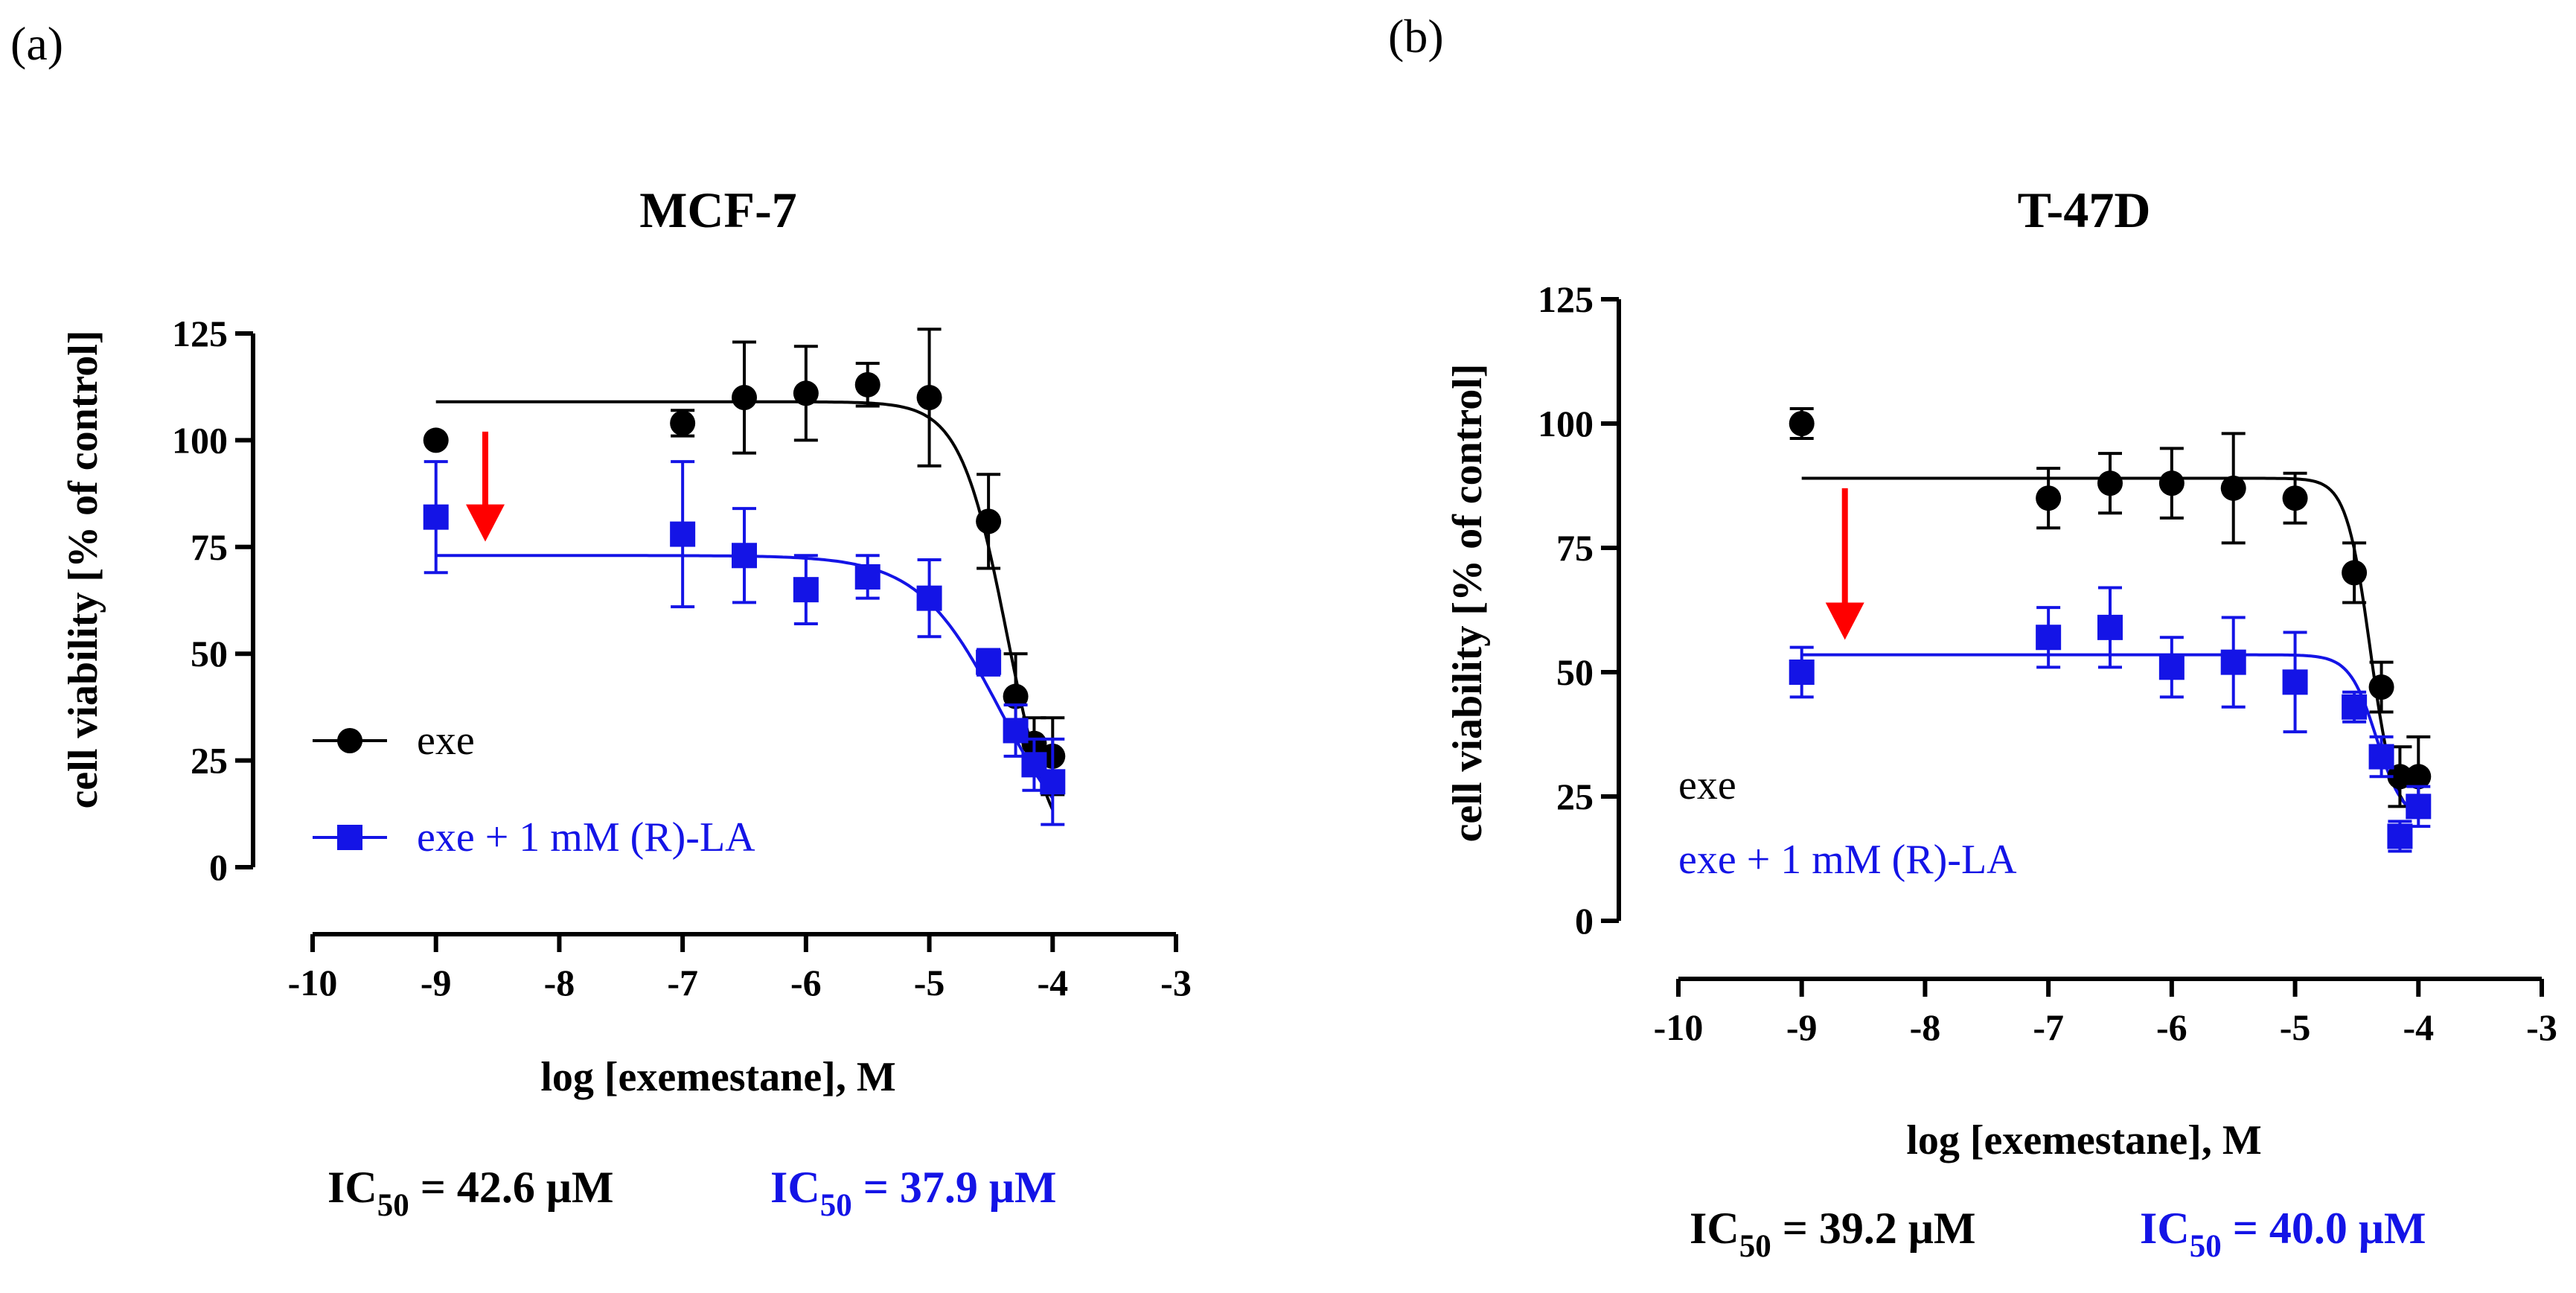 This screenshot has width=2576, height=1293. I want to click on x-axis-title-t47d: log [exemestane], M, so click(2083, 1140).